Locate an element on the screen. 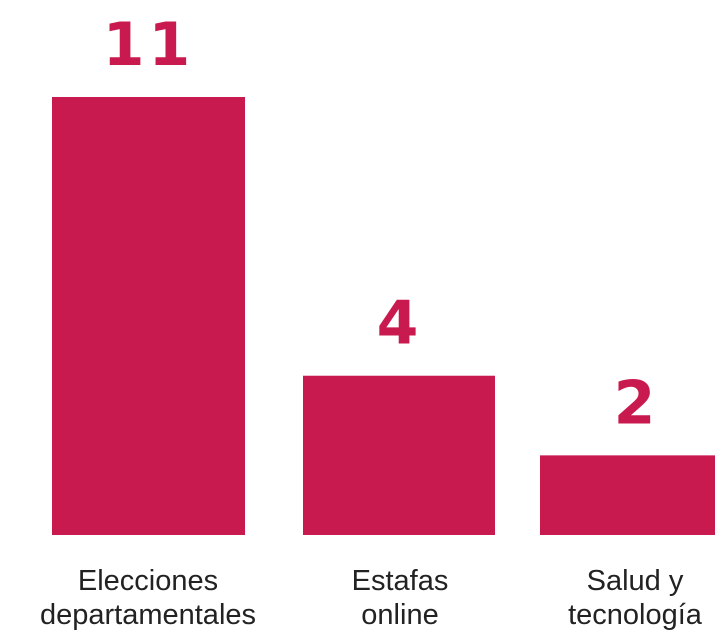 The image size is (715, 632). category-label: online is located at coordinates (399, 615).